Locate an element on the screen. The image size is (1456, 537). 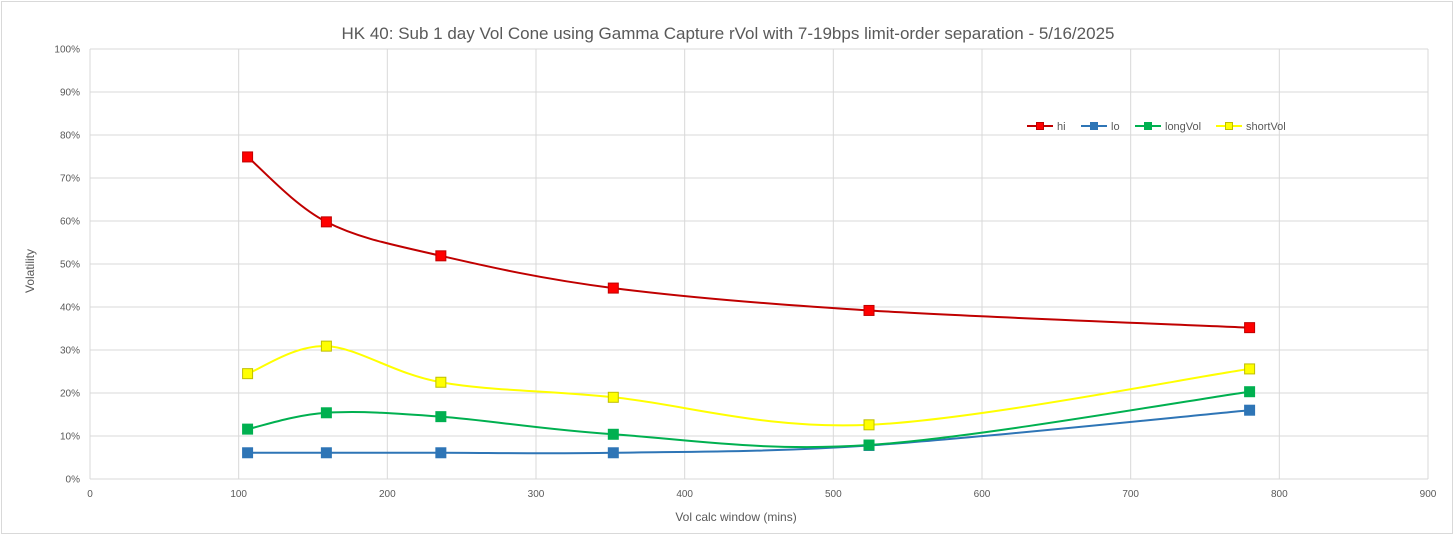
y-tick-label: 90% is located at coordinates (70, 93).